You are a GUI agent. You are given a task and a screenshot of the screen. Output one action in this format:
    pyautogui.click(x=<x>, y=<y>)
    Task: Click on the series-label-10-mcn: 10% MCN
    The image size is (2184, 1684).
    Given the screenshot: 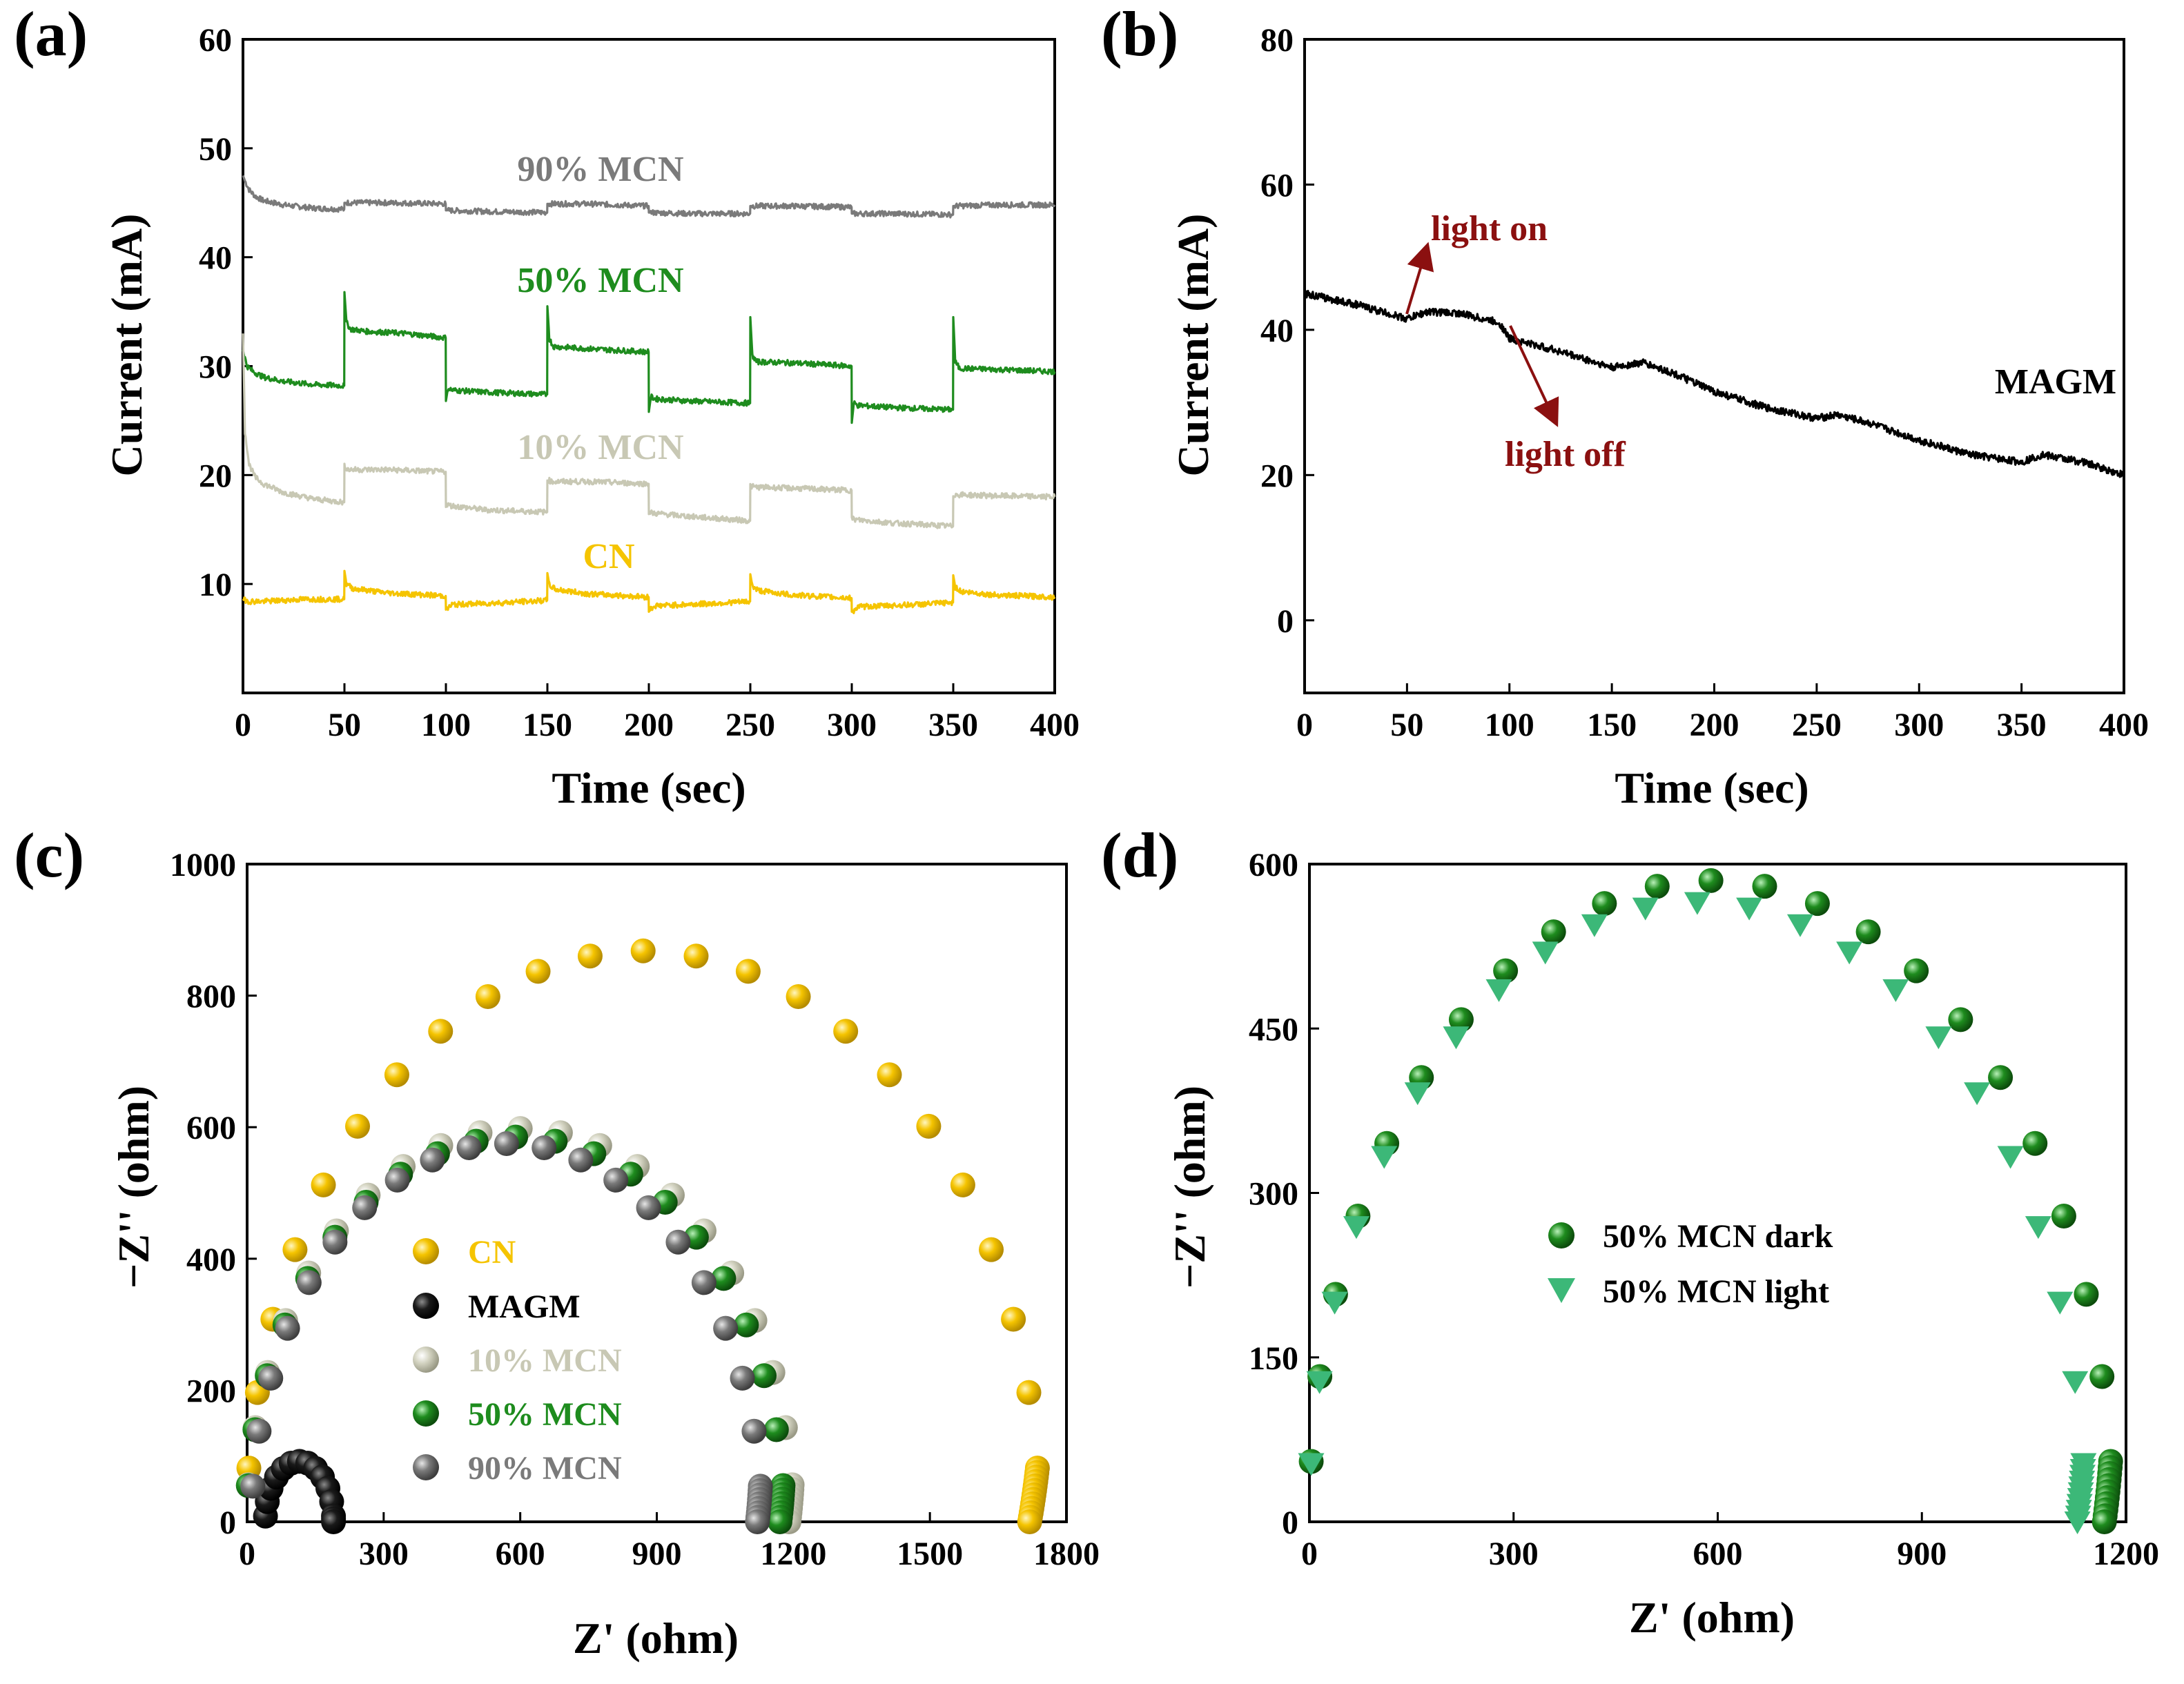 What is the action you would take?
    pyautogui.click(x=600, y=447)
    